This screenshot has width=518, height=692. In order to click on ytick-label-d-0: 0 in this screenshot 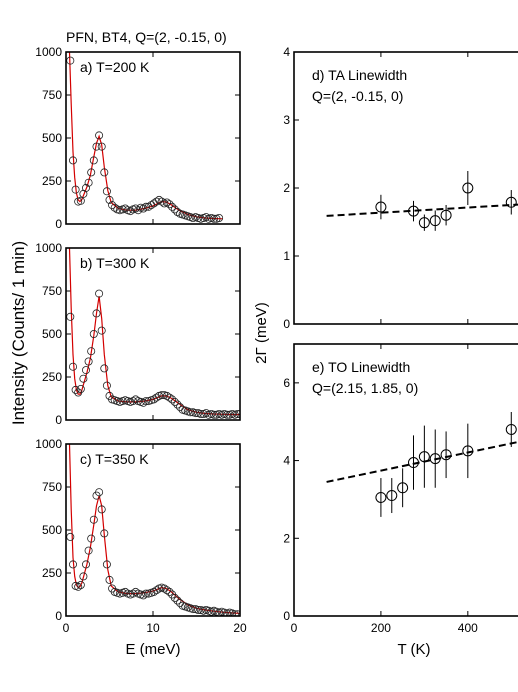, I will do `click(286, 324)`.